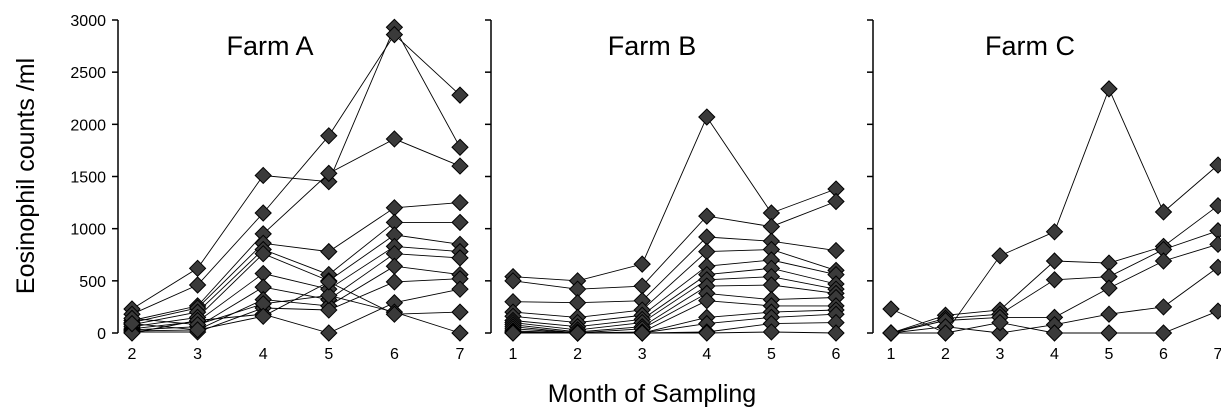 The width and height of the screenshot is (1221, 413). Describe the element at coordinates (88, 178) in the screenshot. I see `y-tick-label: 1500` at that location.